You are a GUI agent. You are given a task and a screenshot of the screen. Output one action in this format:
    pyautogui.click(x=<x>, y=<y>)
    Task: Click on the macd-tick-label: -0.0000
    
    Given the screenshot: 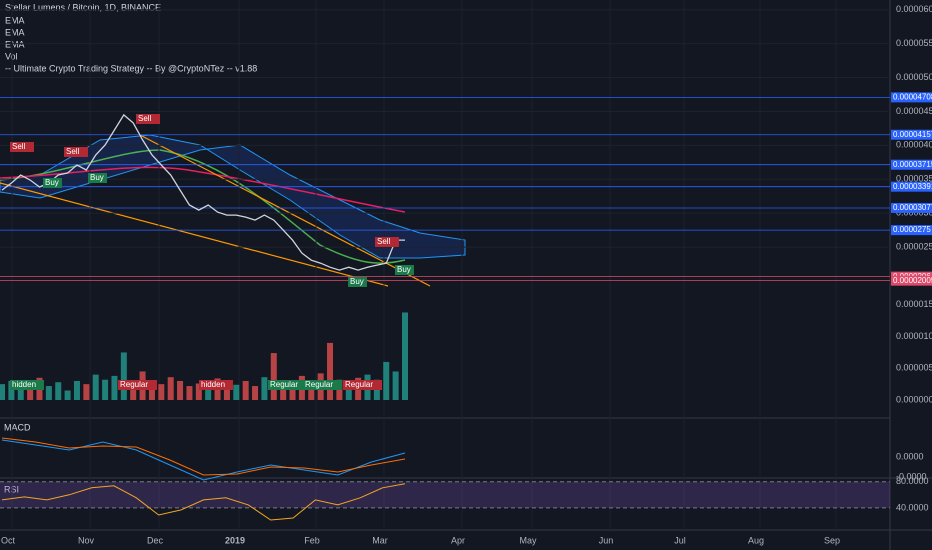 What is the action you would take?
    pyautogui.click(x=911, y=476)
    